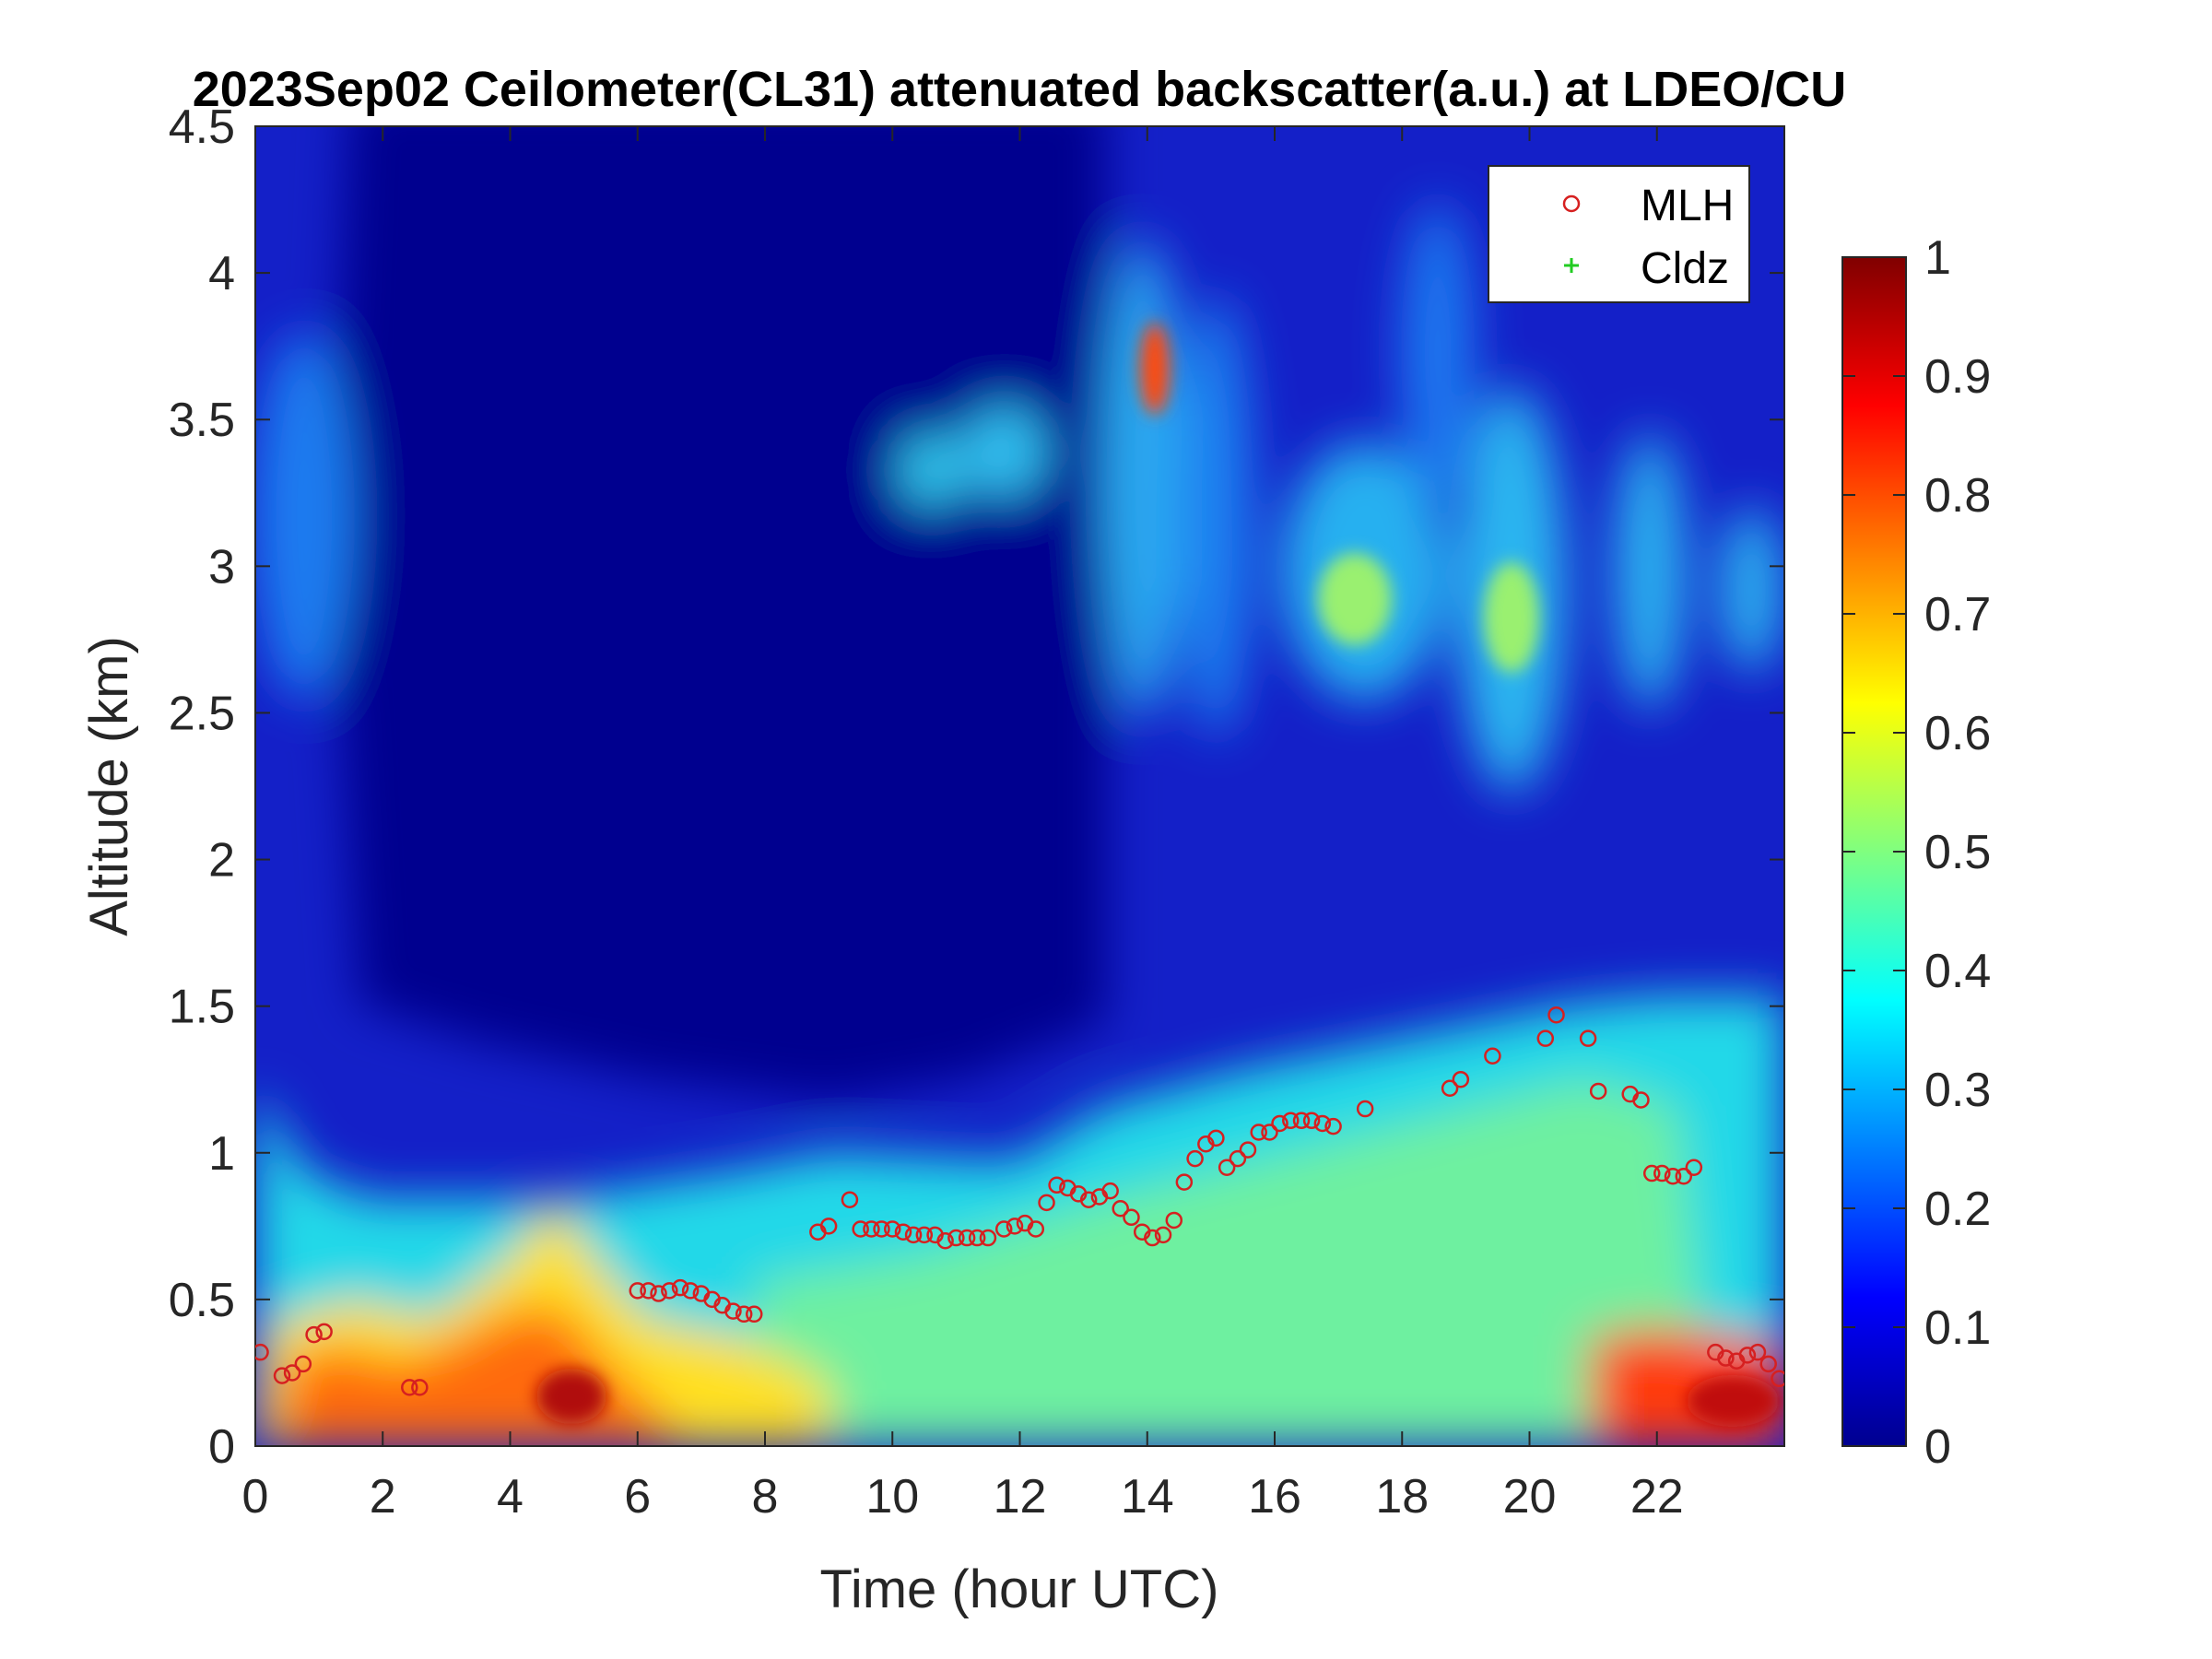 This screenshot has width=2212, height=1659. What do you see at coordinates (1619, 234) in the screenshot?
I see `legend-box` at bounding box center [1619, 234].